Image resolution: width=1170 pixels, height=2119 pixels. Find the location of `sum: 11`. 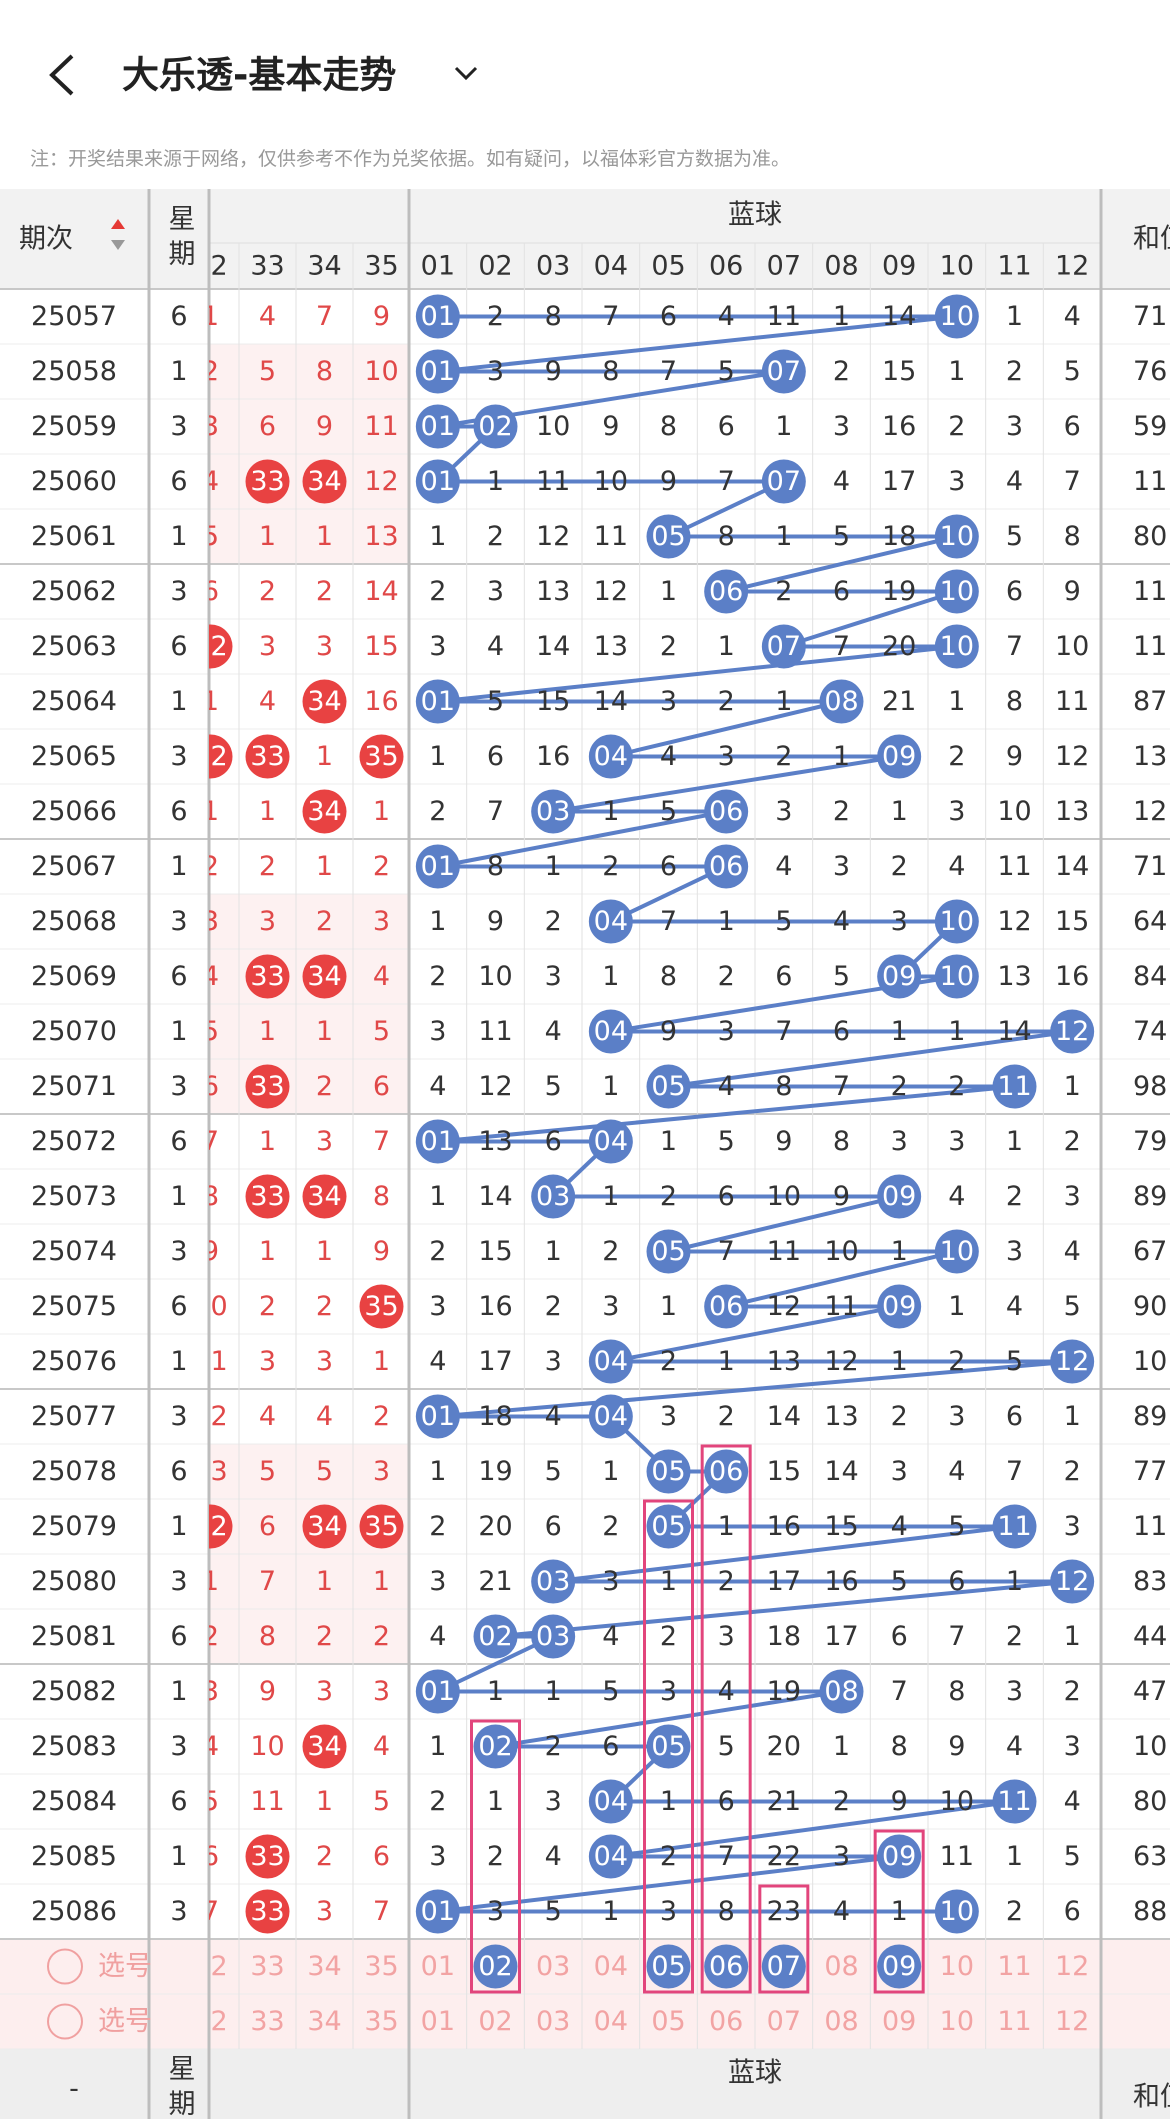

sum: 11 is located at coordinates (1150, 591).